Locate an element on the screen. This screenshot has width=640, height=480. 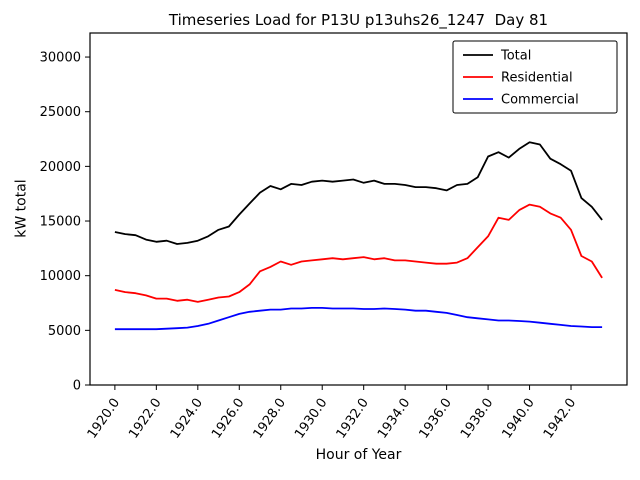
x-tick-label: 1940.0 is located at coordinates (518, 419).